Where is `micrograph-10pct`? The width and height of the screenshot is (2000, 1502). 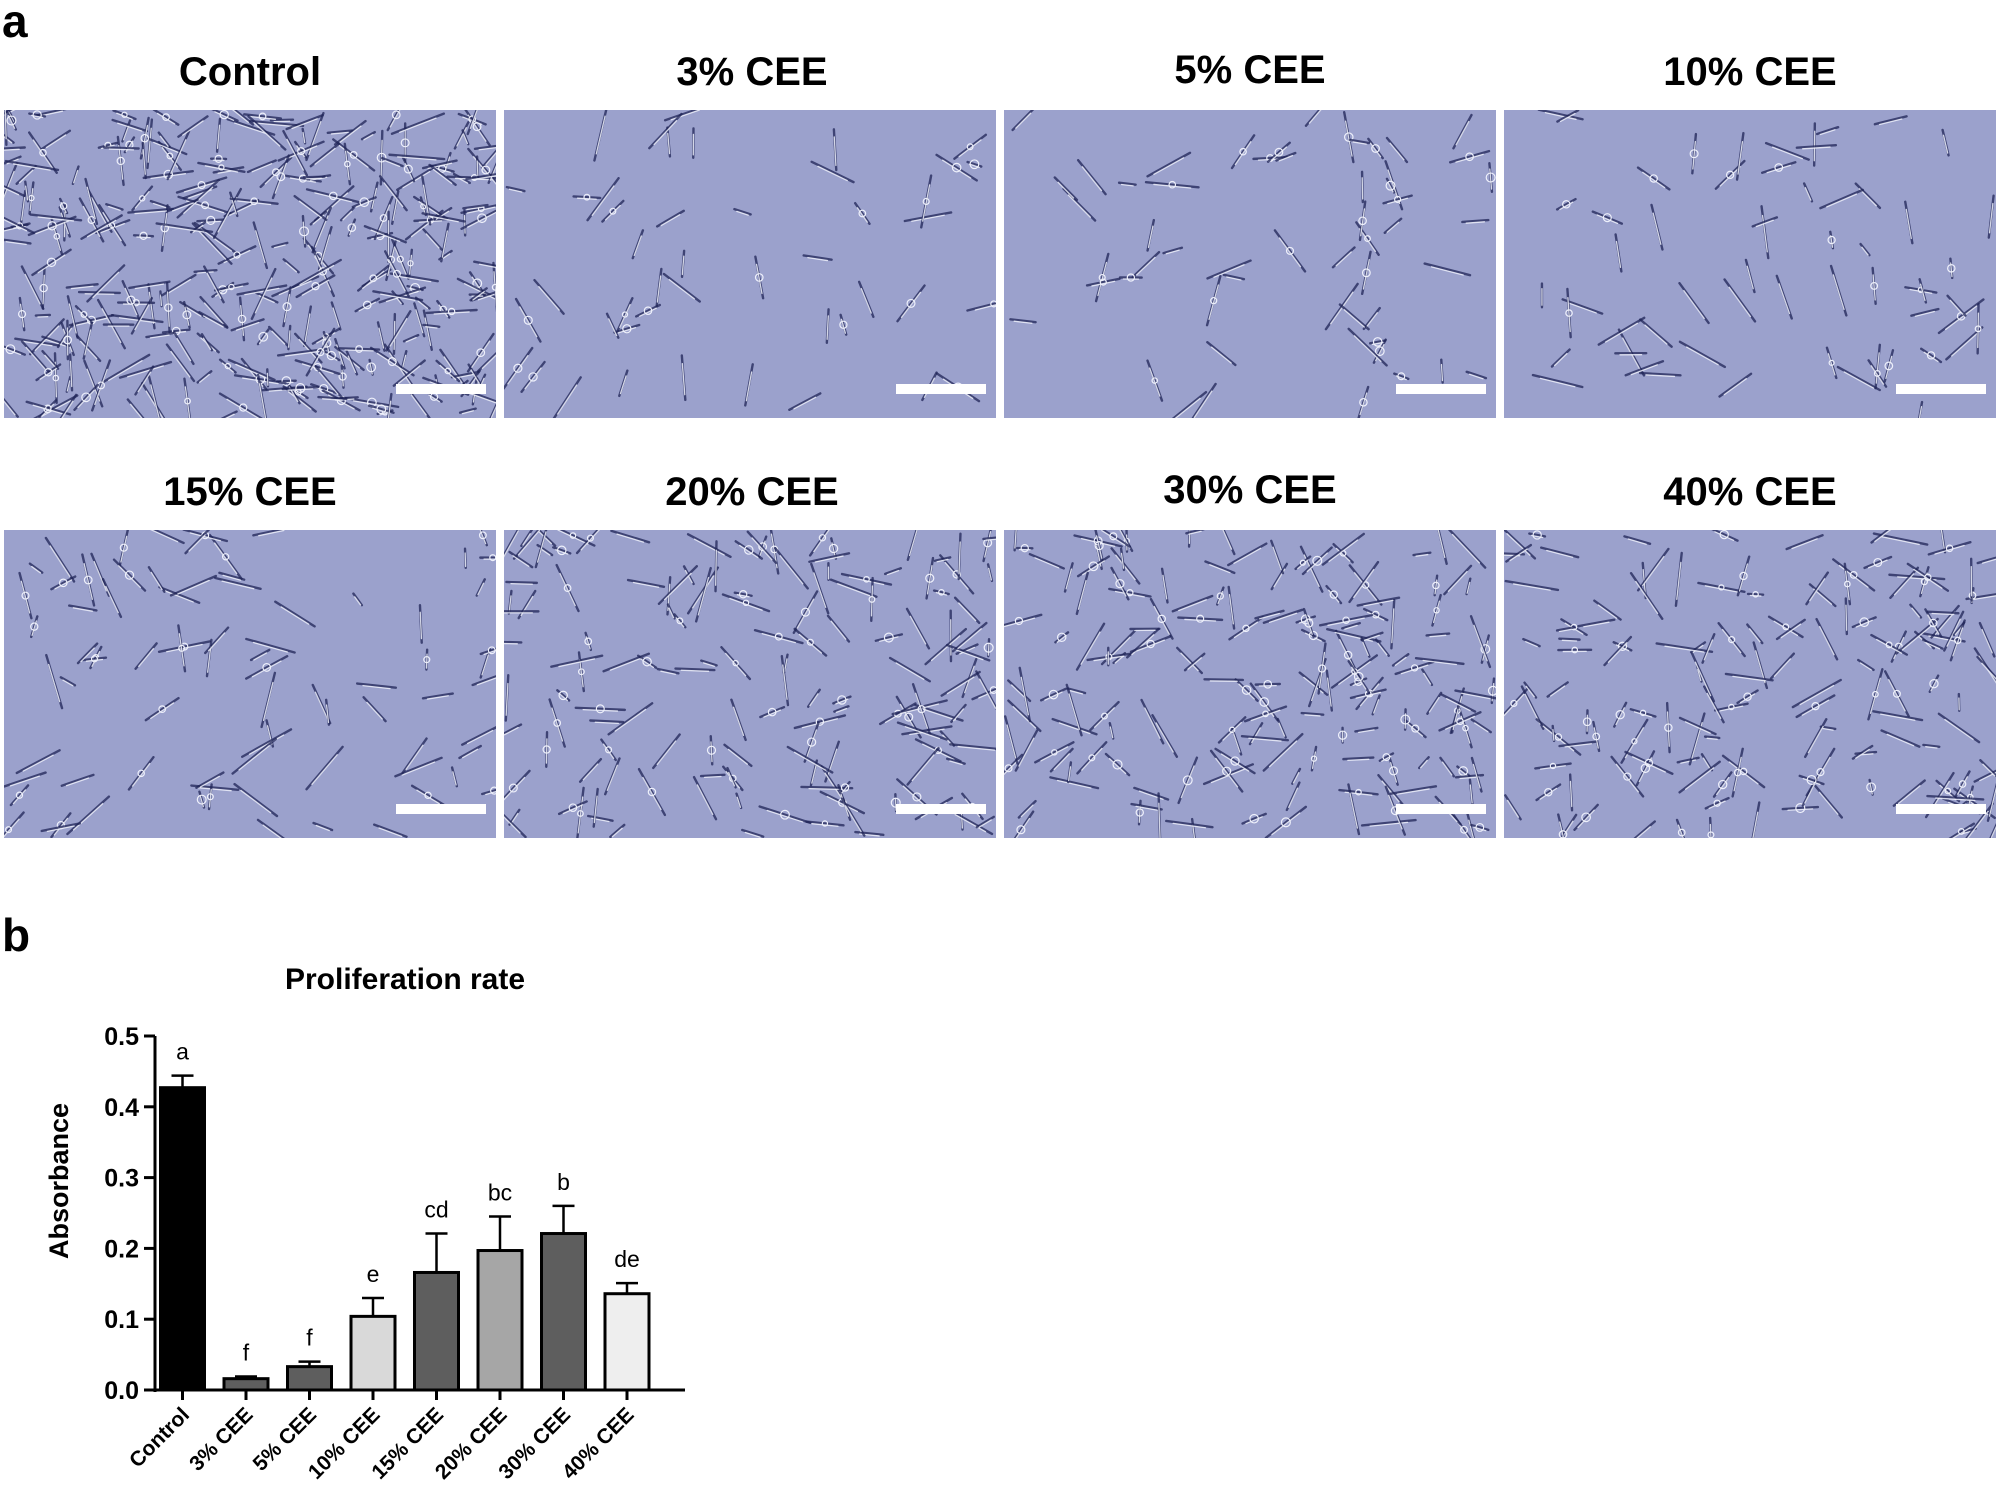
micrograph-10pct is located at coordinates (1750, 264).